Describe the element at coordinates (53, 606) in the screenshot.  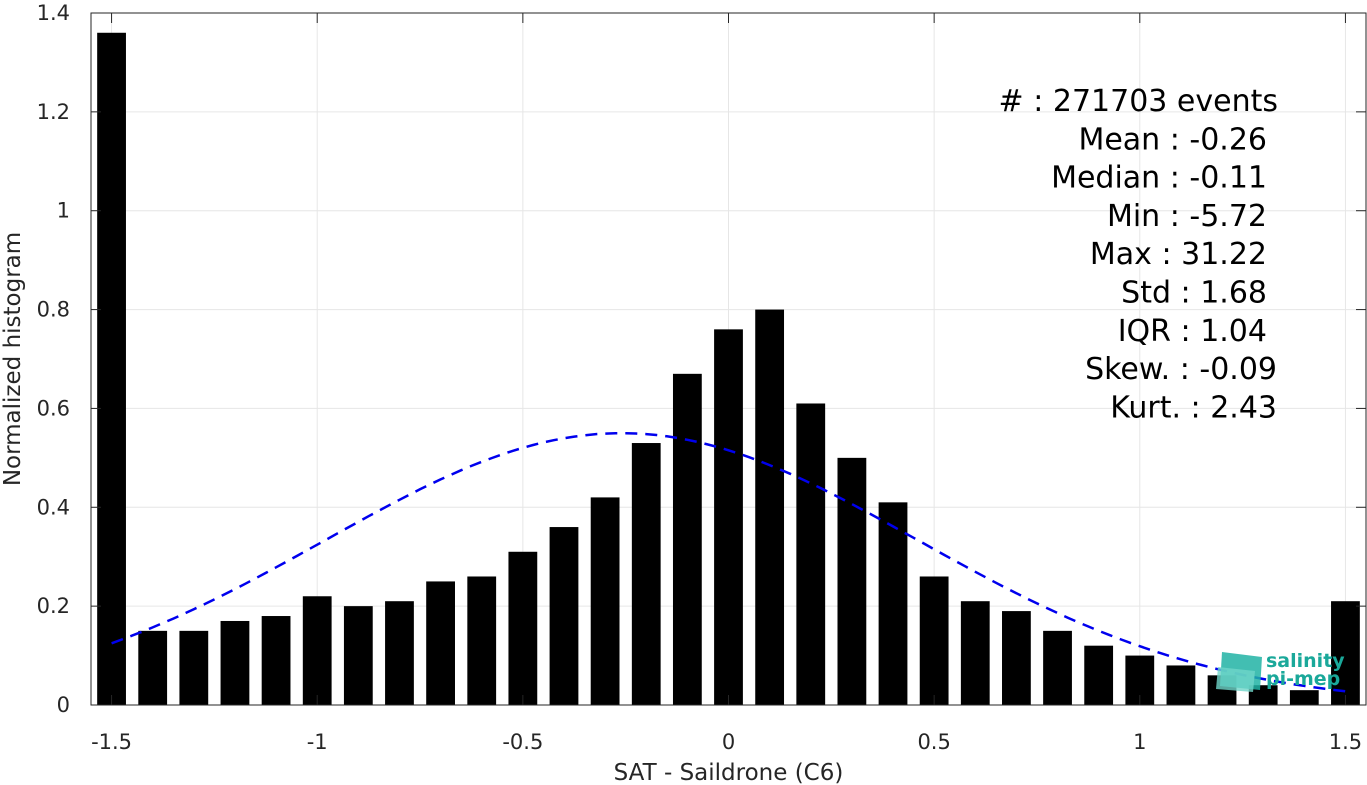
I see `y-tick-label: 0.2` at that location.